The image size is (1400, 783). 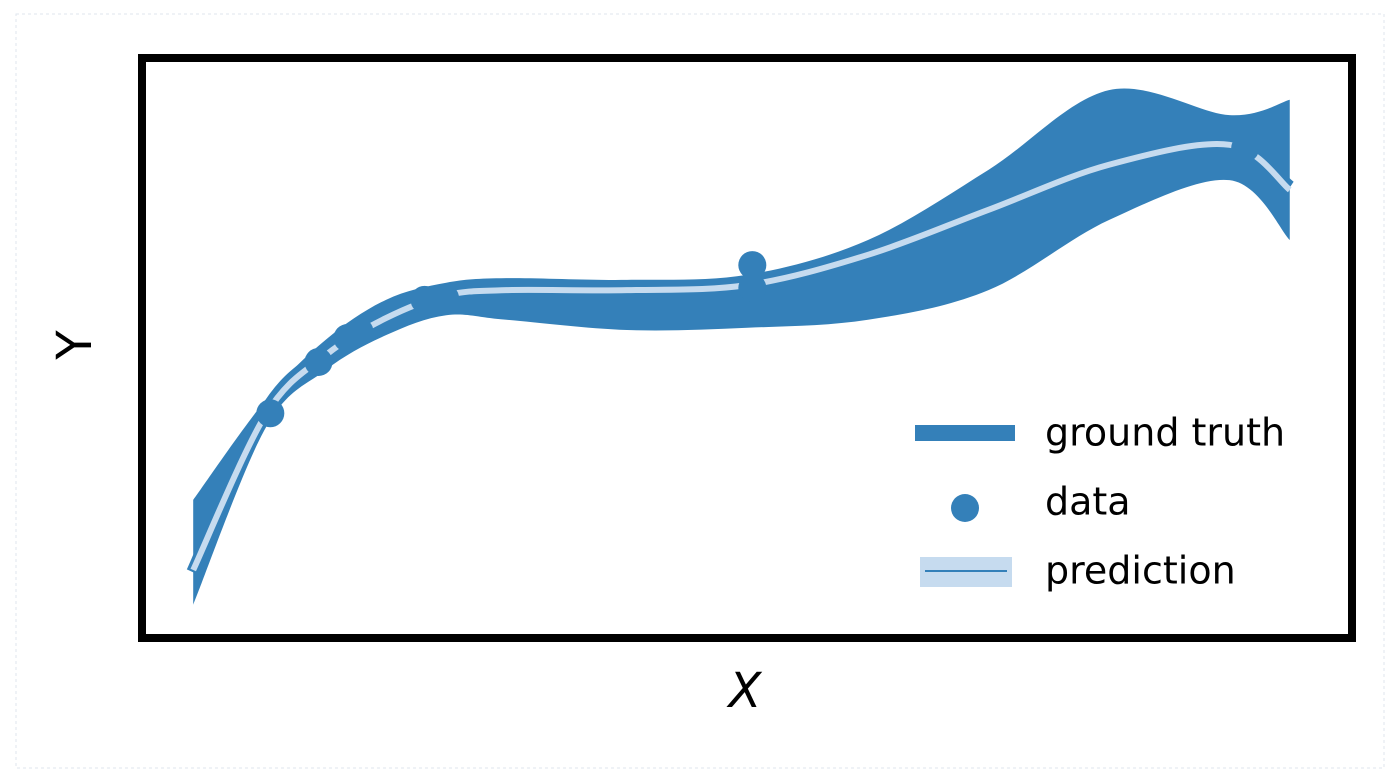 What do you see at coordinates (744, 691) in the screenshot?
I see `x-axis-label: X` at bounding box center [744, 691].